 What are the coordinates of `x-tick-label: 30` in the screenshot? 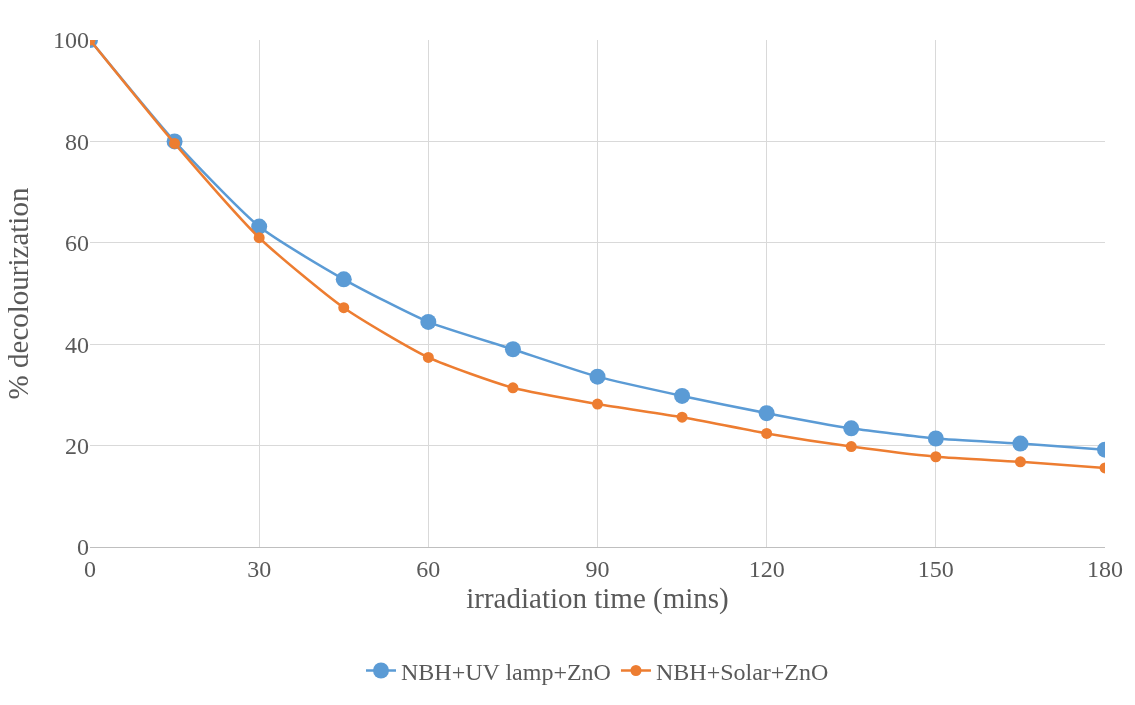 It's located at (259, 568).